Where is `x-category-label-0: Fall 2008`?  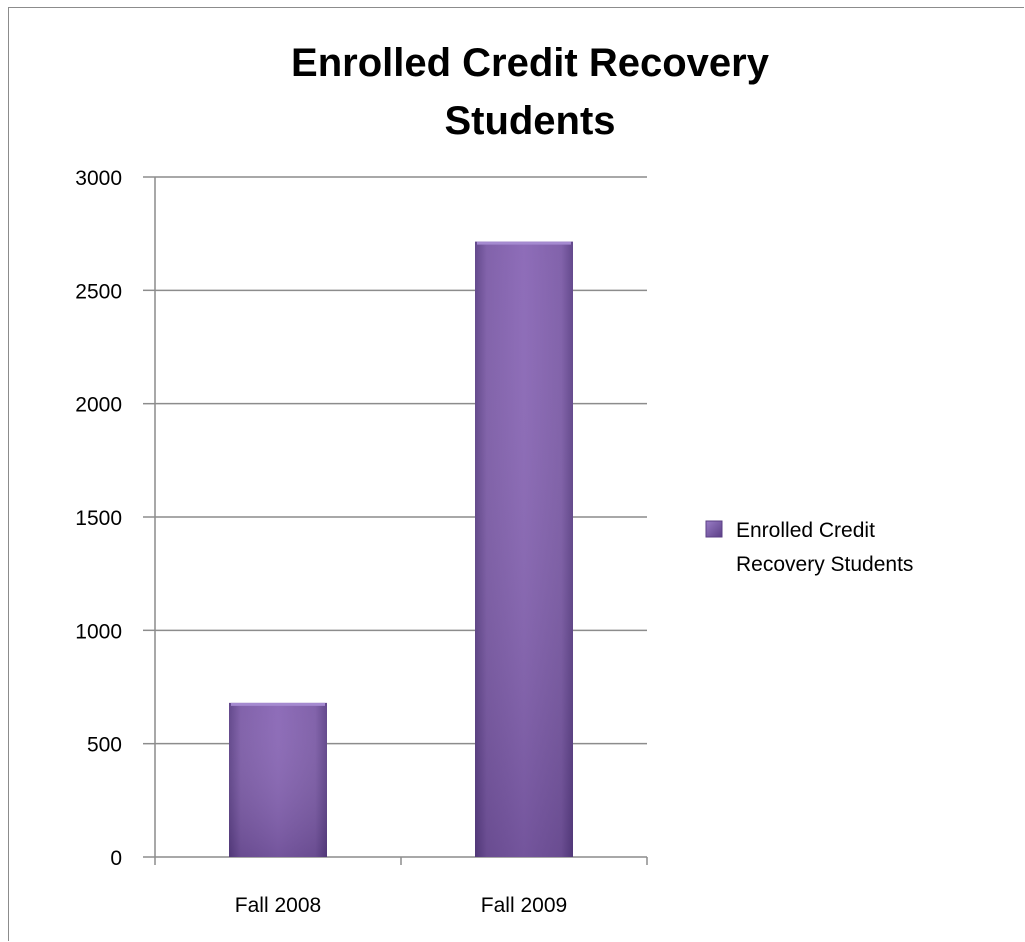
x-category-label-0: Fall 2008 is located at coordinates (278, 905).